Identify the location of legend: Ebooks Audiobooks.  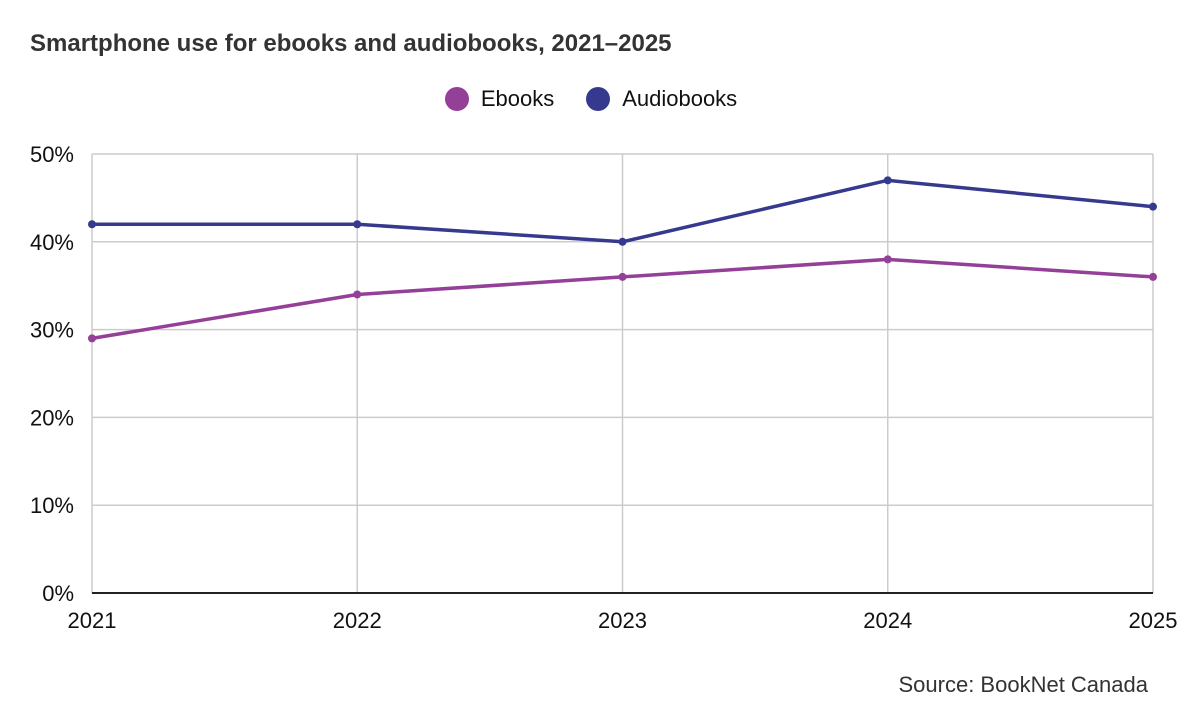
(591, 99).